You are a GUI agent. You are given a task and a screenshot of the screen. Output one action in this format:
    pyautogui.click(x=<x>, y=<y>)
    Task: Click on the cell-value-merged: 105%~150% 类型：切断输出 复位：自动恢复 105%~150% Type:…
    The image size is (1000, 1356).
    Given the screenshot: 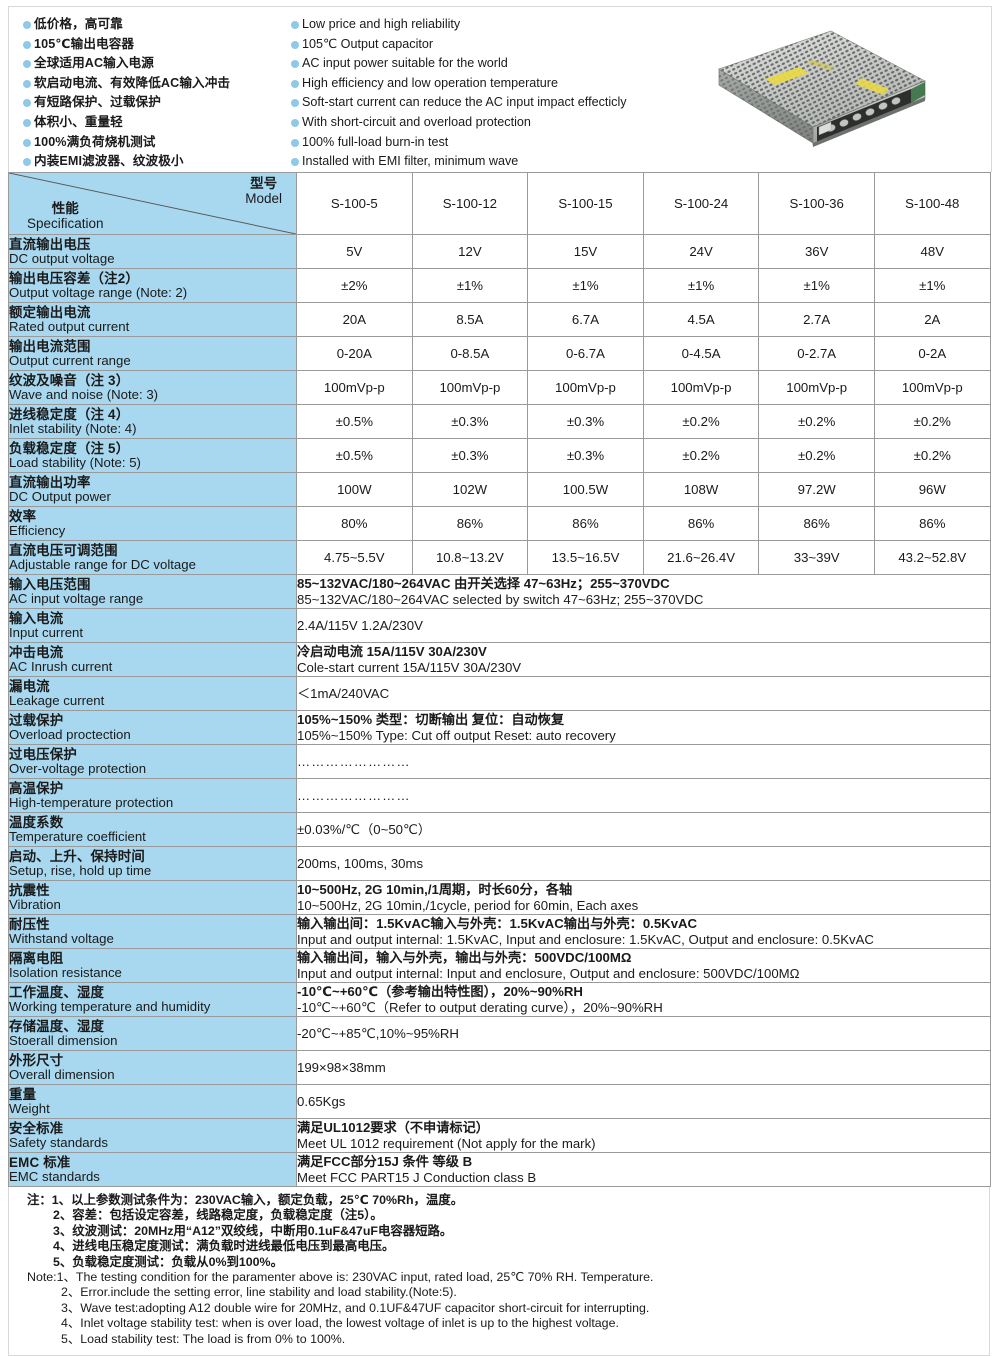 What is the action you would take?
    pyautogui.click(x=643, y=727)
    